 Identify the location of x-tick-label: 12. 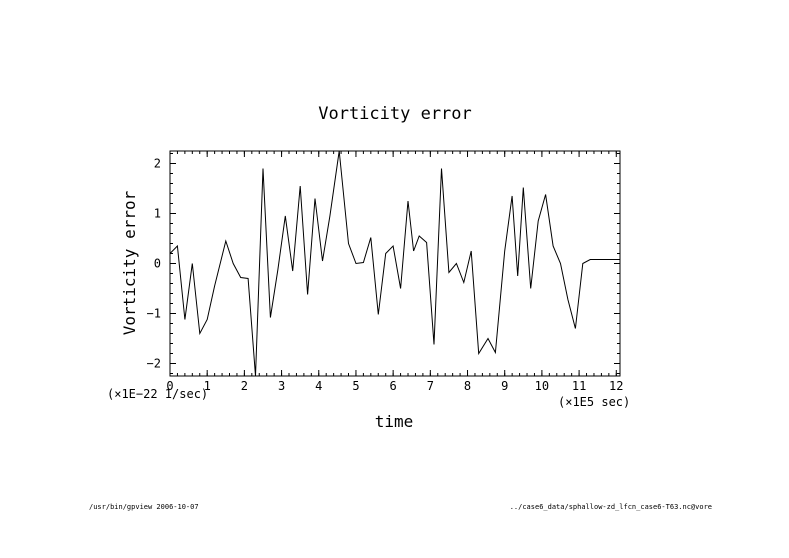
(616, 386).